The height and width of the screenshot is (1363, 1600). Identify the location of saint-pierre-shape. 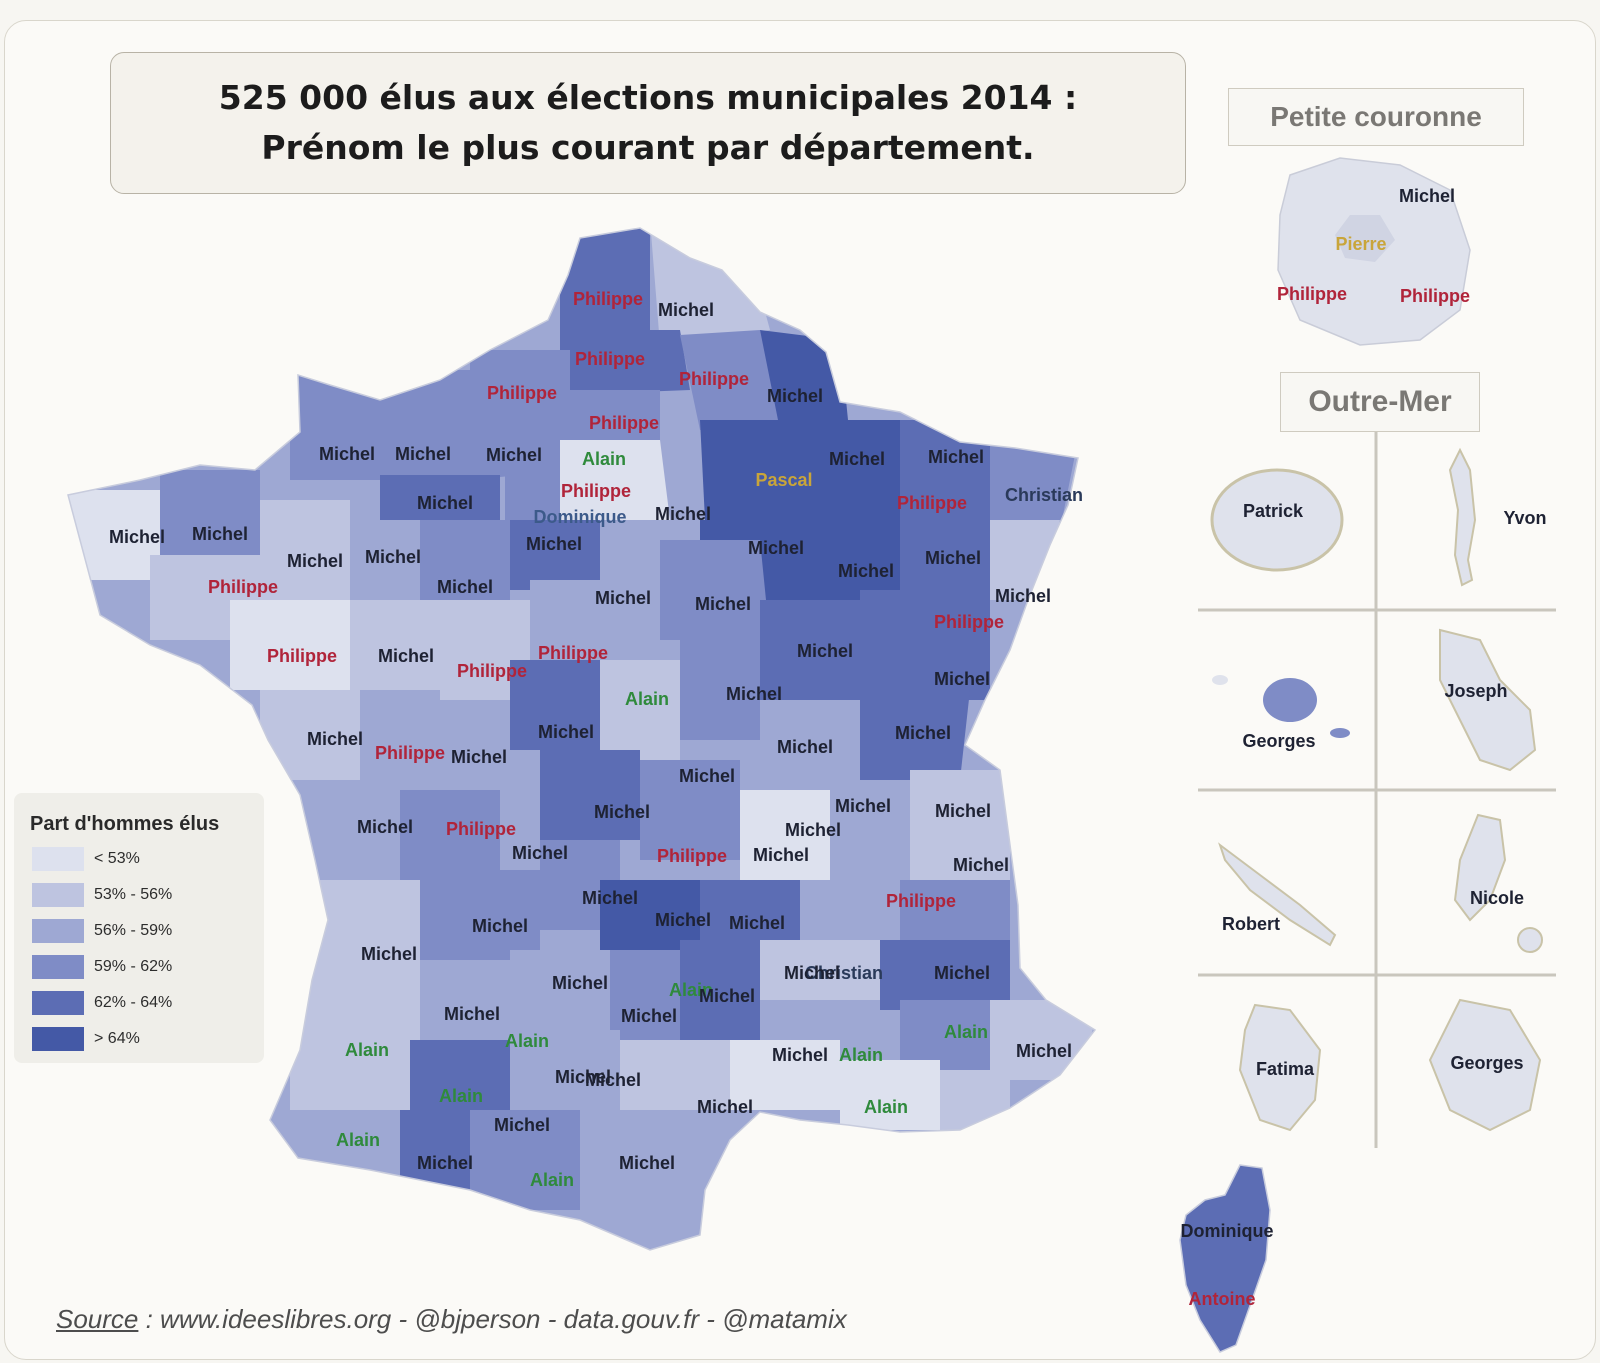
(1462, 517).